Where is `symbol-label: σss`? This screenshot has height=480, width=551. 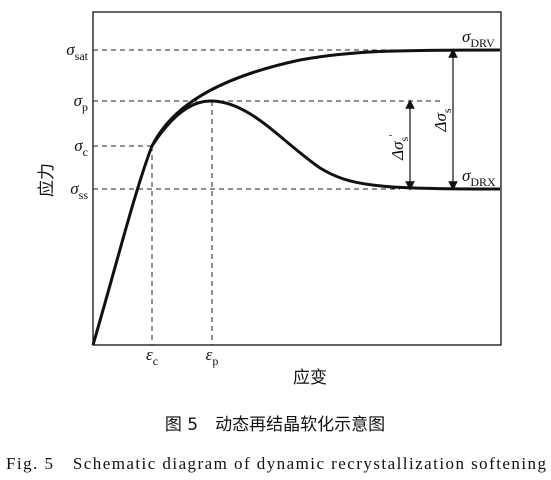 symbol-label: σss is located at coordinates (79, 190).